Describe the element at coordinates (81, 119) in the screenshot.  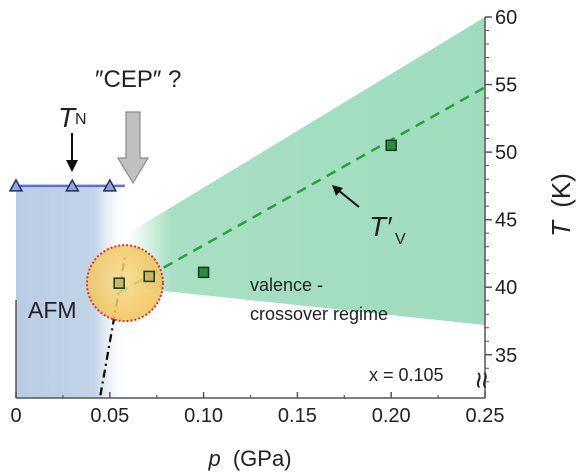
I see `tn-subscript: N` at that location.